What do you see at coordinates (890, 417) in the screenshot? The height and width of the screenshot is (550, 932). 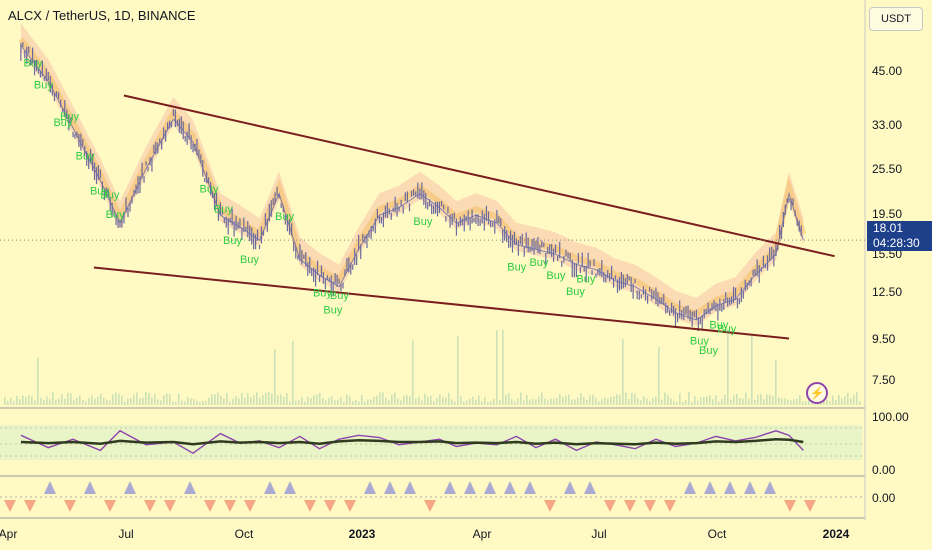 I see `osc-tick-label: 100.00` at bounding box center [890, 417].